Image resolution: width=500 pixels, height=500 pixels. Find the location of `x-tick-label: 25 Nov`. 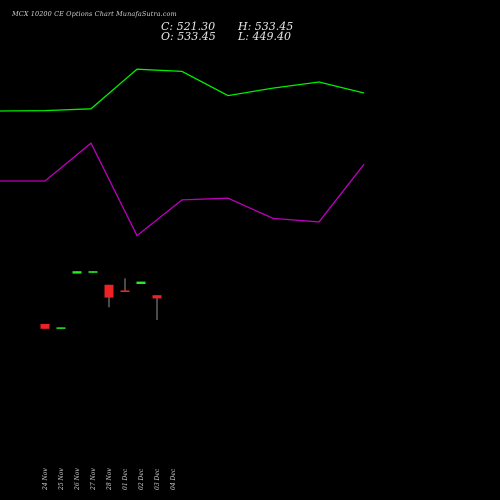

x-tick-label: 25 Nov is located at coordinates (61, 479).